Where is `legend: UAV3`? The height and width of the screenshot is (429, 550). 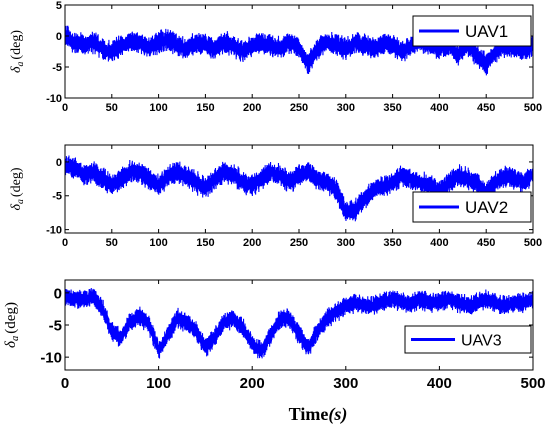
legend: UAV3 is located at coordinates (468, 339).